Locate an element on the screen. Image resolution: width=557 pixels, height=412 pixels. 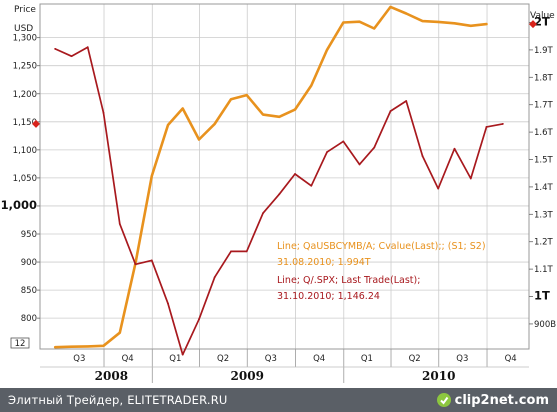
left-tick-label: 850 is located at coordinates (29, 291).